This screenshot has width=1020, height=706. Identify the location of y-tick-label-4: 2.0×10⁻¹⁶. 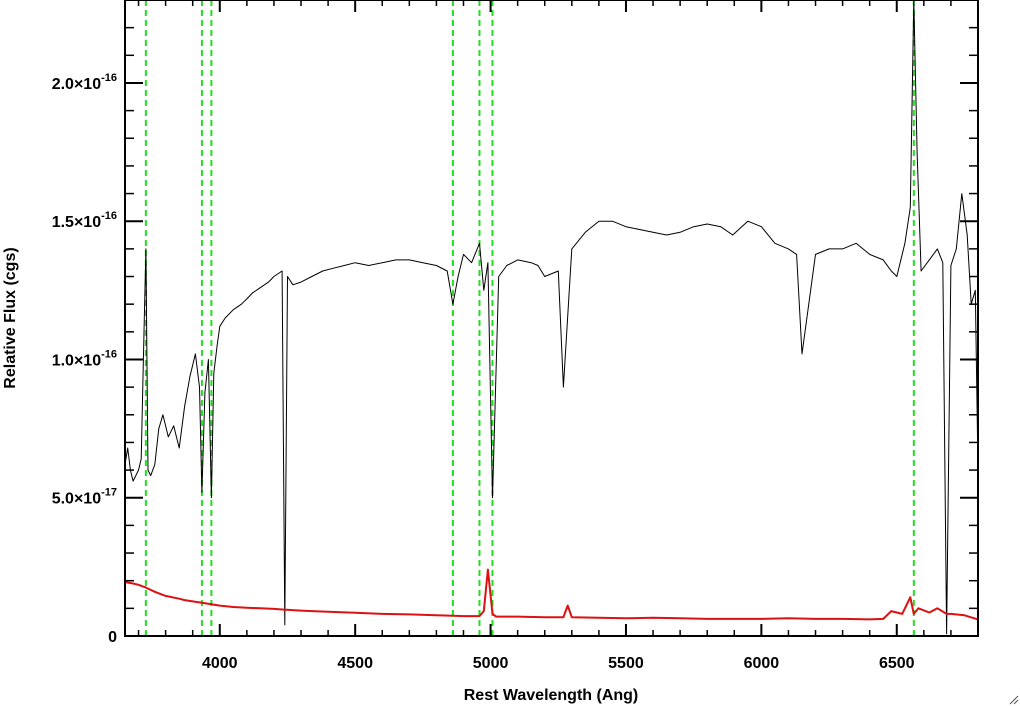
(84, 82).